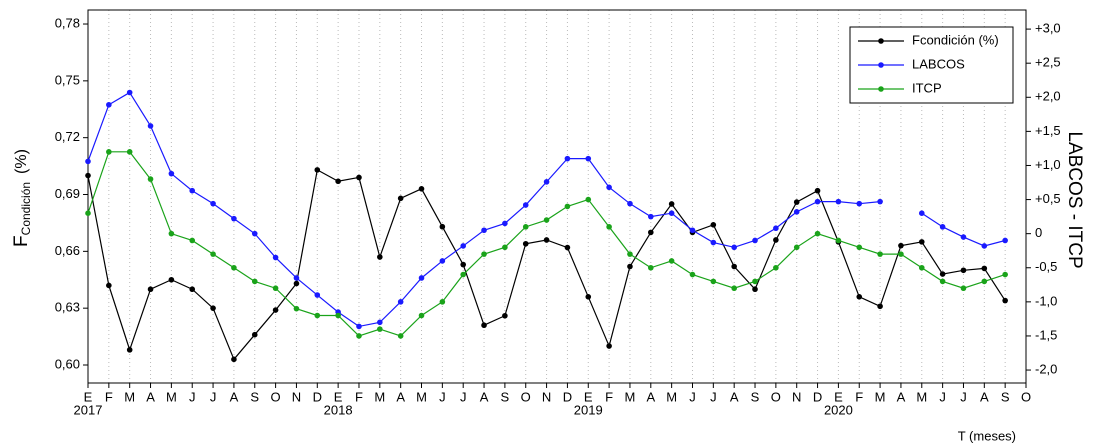 Image resolution: width=1096 pixels, height=446 pixels. Describe the element at coordinates (1038, 232) in the screenshot. I see `y2-tick-label: 0` at that location.